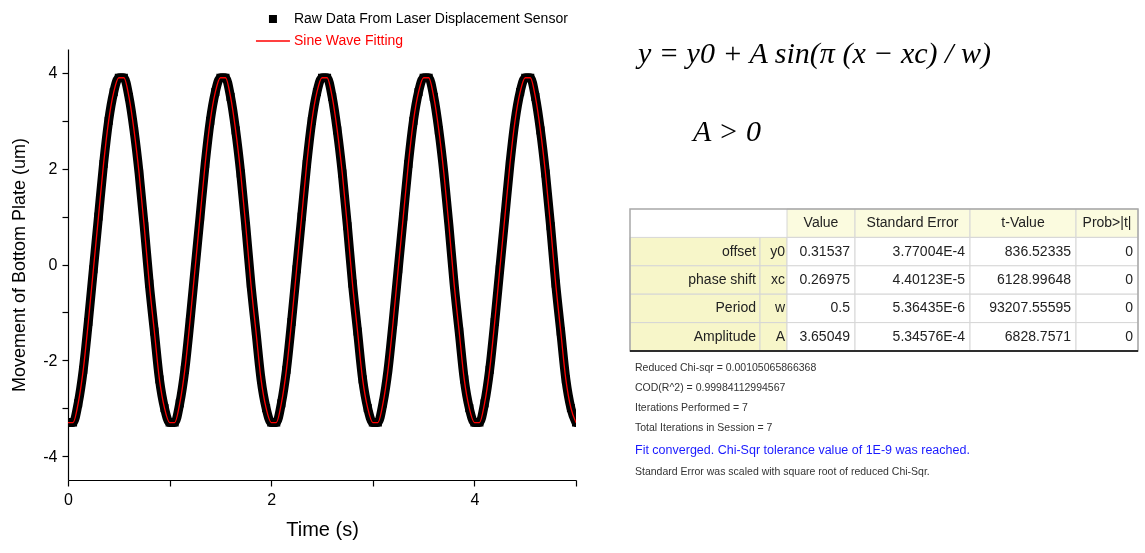 Image resolution: width=1145 pixels, height=553 pixels. What do you see at coordinates (322, 528) in the screenshot?
I see `x-axis-title: Time (s)` at bounding box center [322, 528].